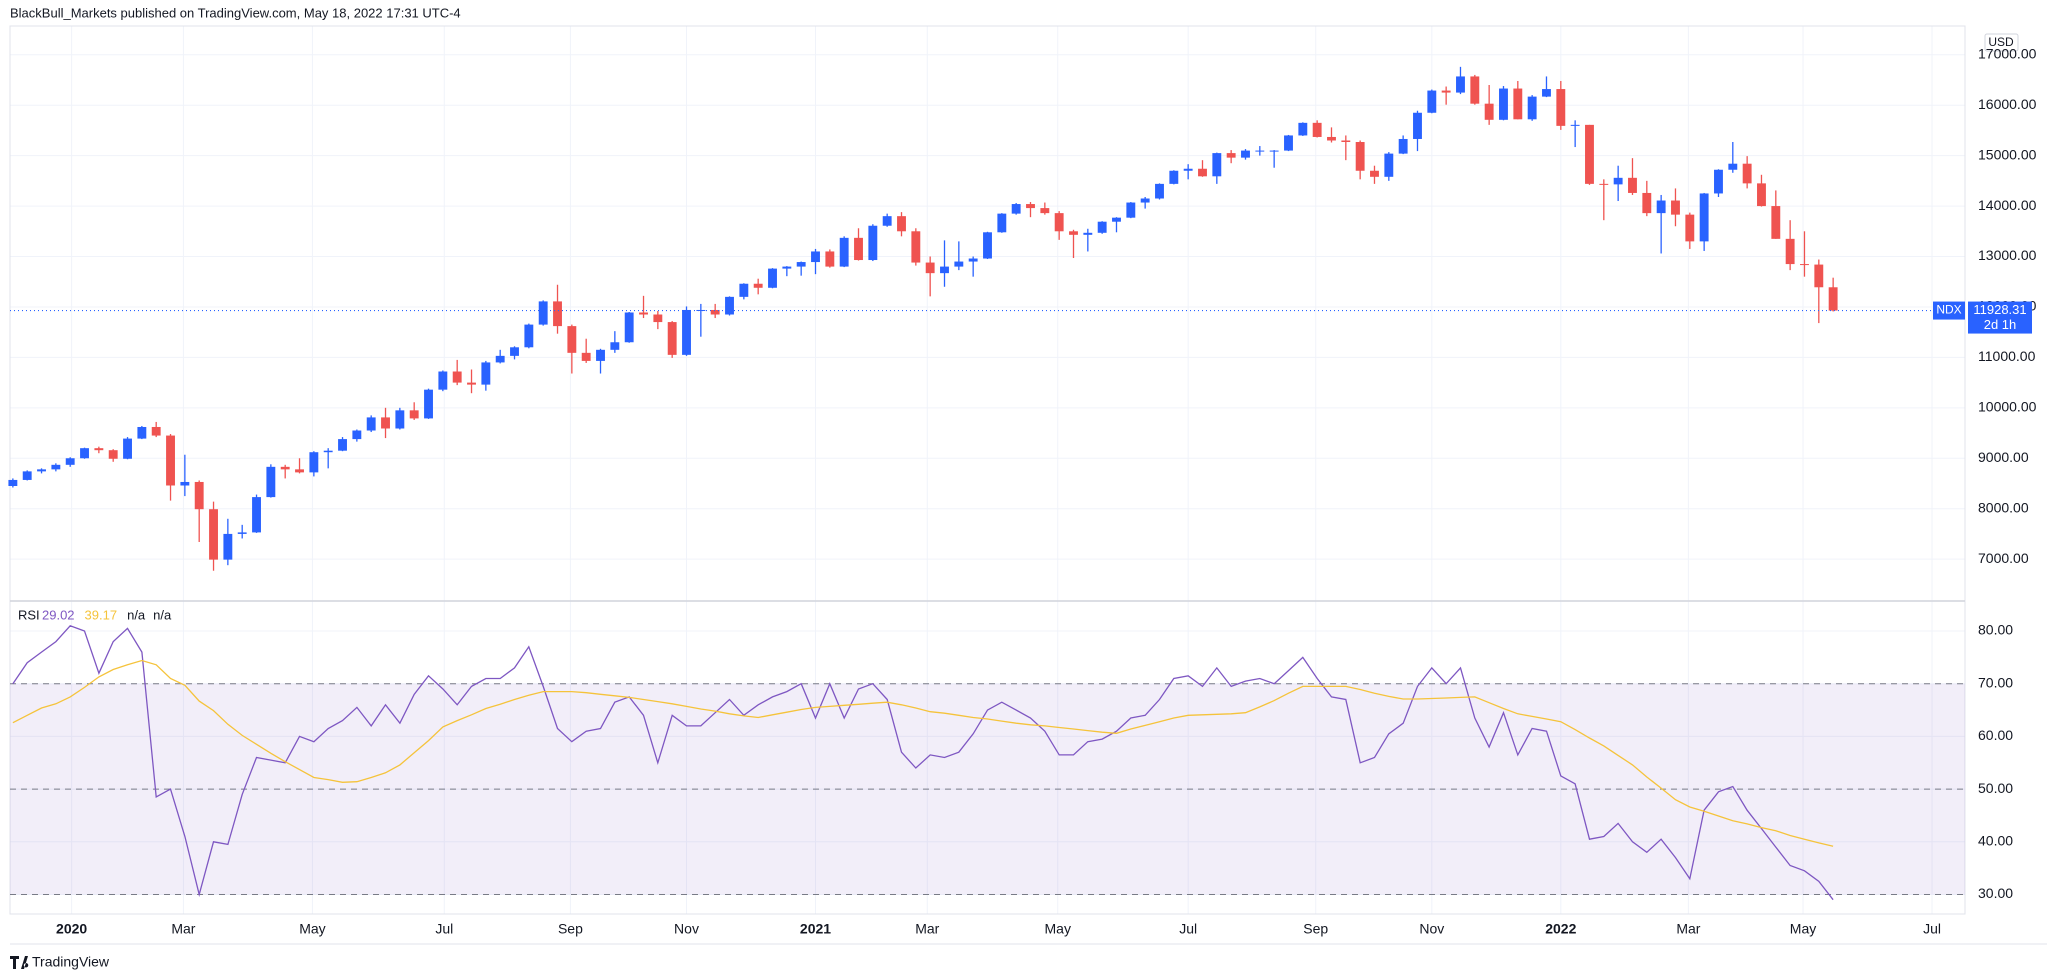 The image size is (2047, 979). I want to click on y-tick-label: 70.00, so click(1995, 682).